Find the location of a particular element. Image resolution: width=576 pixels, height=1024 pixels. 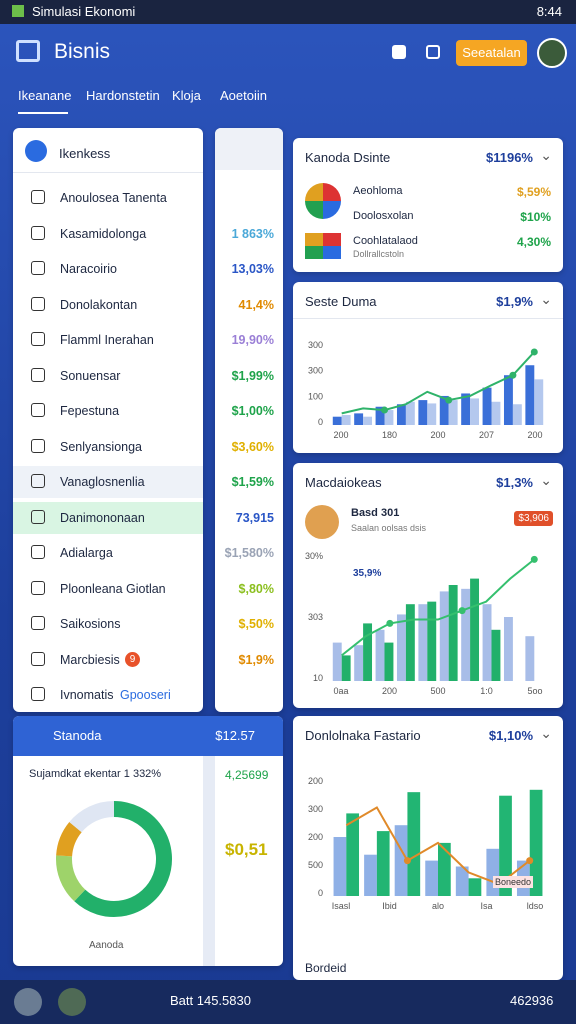

tab: Hardonstetin is located at coordinates (123, 95).